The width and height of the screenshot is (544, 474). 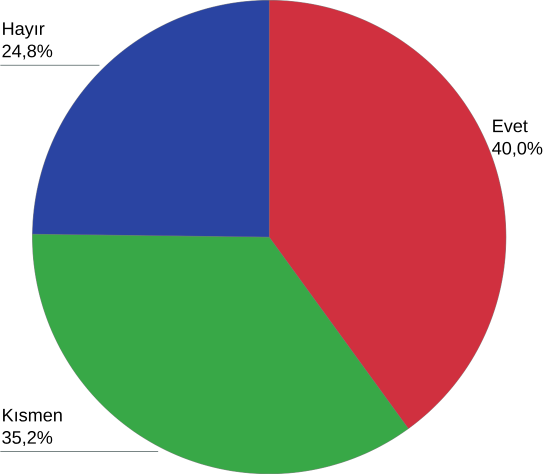 What do you see at coordinates (517, 149) in the screenshot?
I see `data-label: 40,0%` at bounding box center [517, 149].